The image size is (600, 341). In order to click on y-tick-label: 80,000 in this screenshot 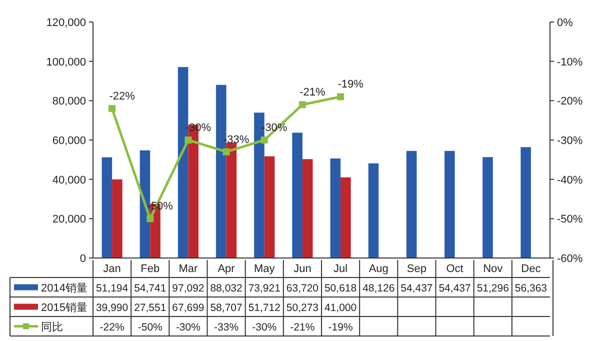, I will do `click(69, 102)`.